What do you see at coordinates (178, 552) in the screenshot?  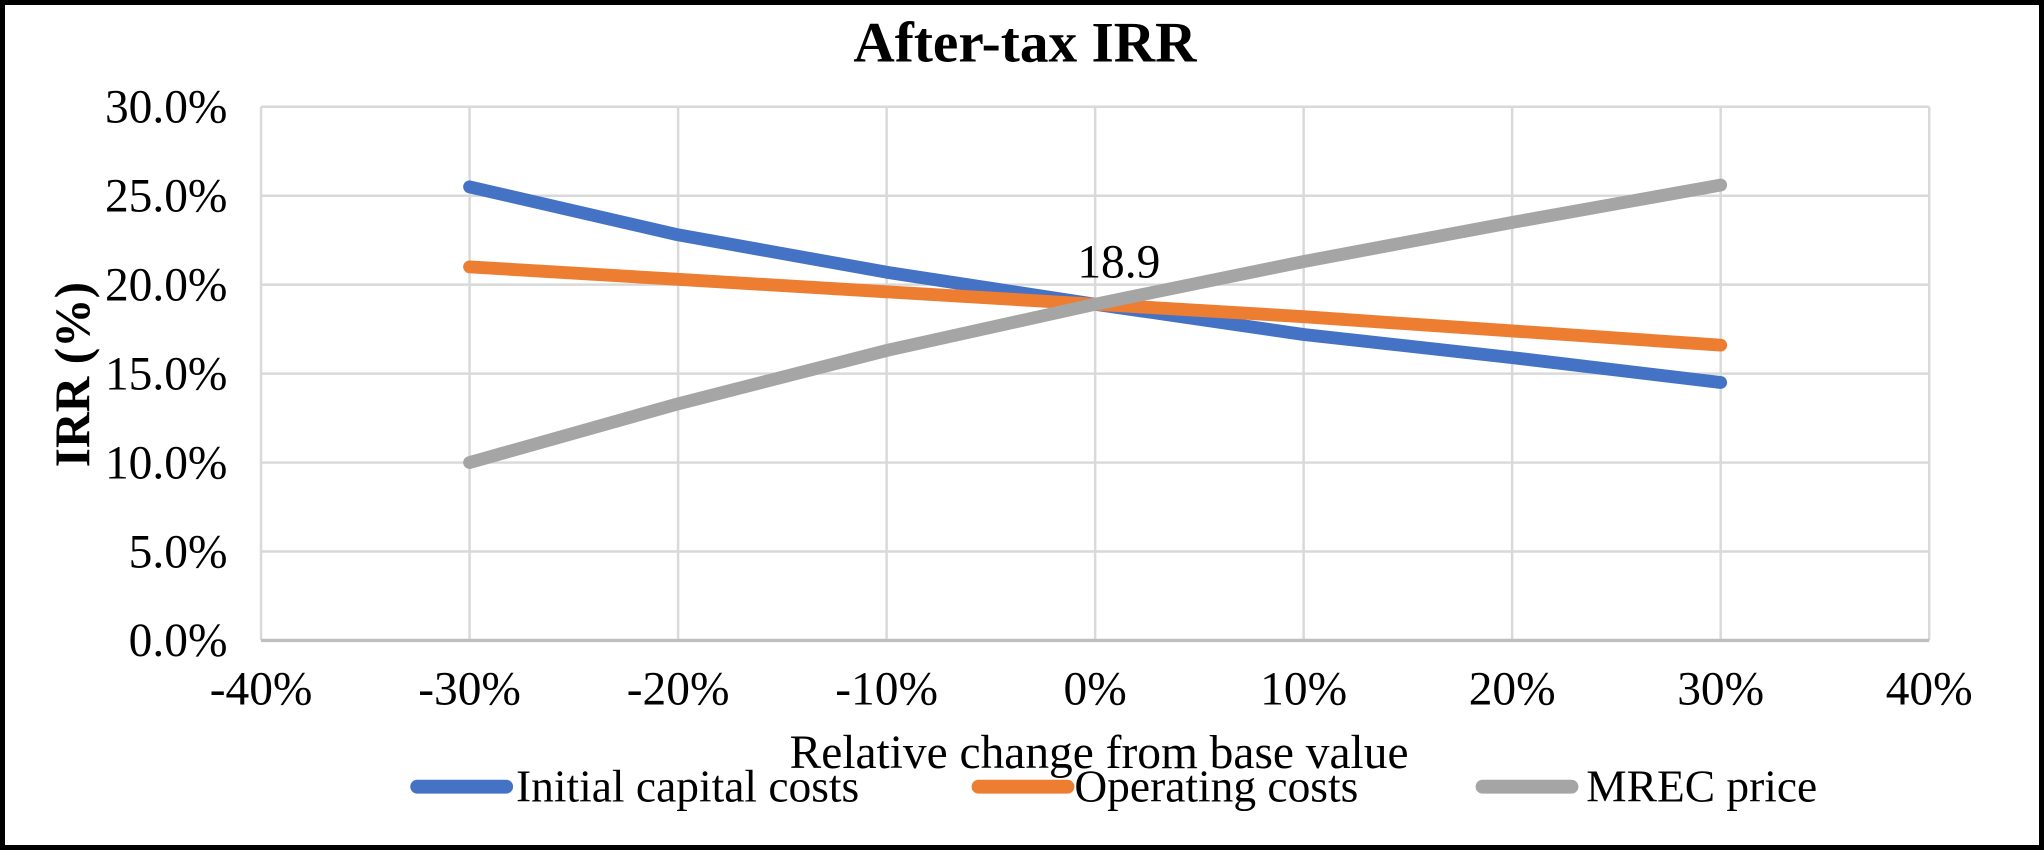 I see `y-tick-label: 5.0%` at bounding box center [178, 552].